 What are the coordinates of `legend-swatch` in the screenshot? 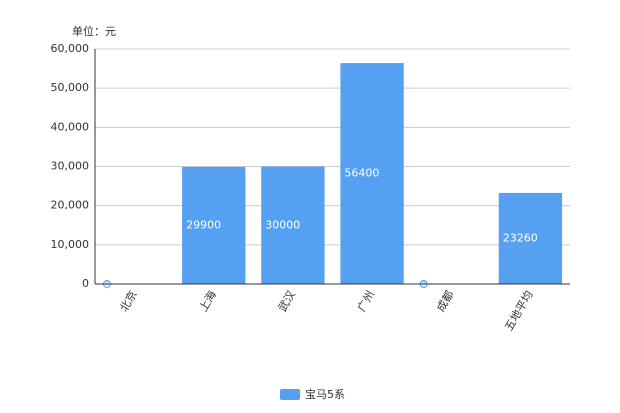 It's located at (290, 394).